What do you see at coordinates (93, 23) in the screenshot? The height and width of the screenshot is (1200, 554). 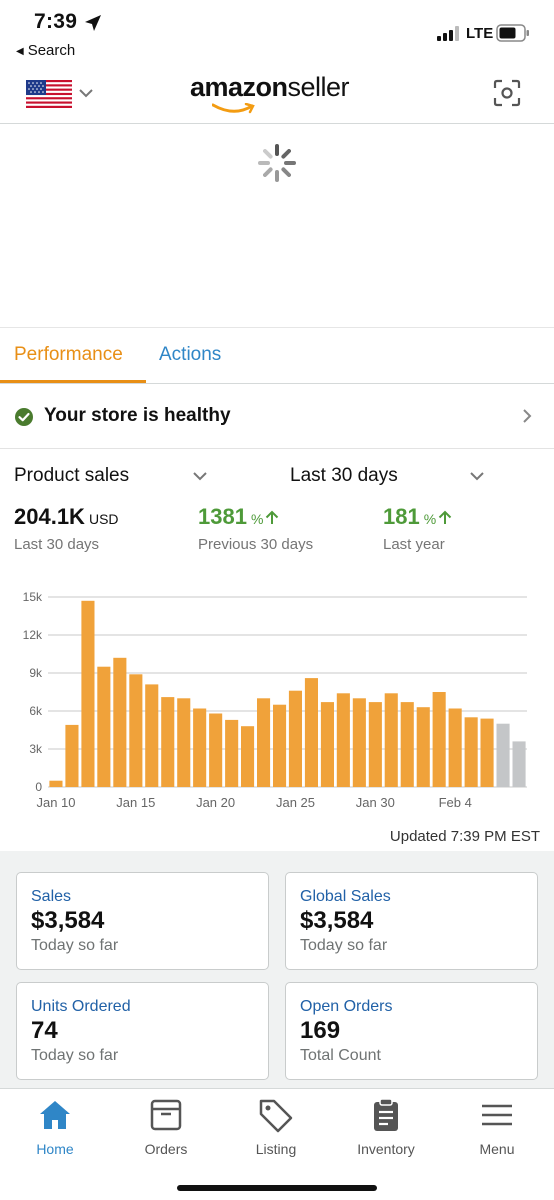 I see `location-arrow-icon` at bounding box center [93, 23].